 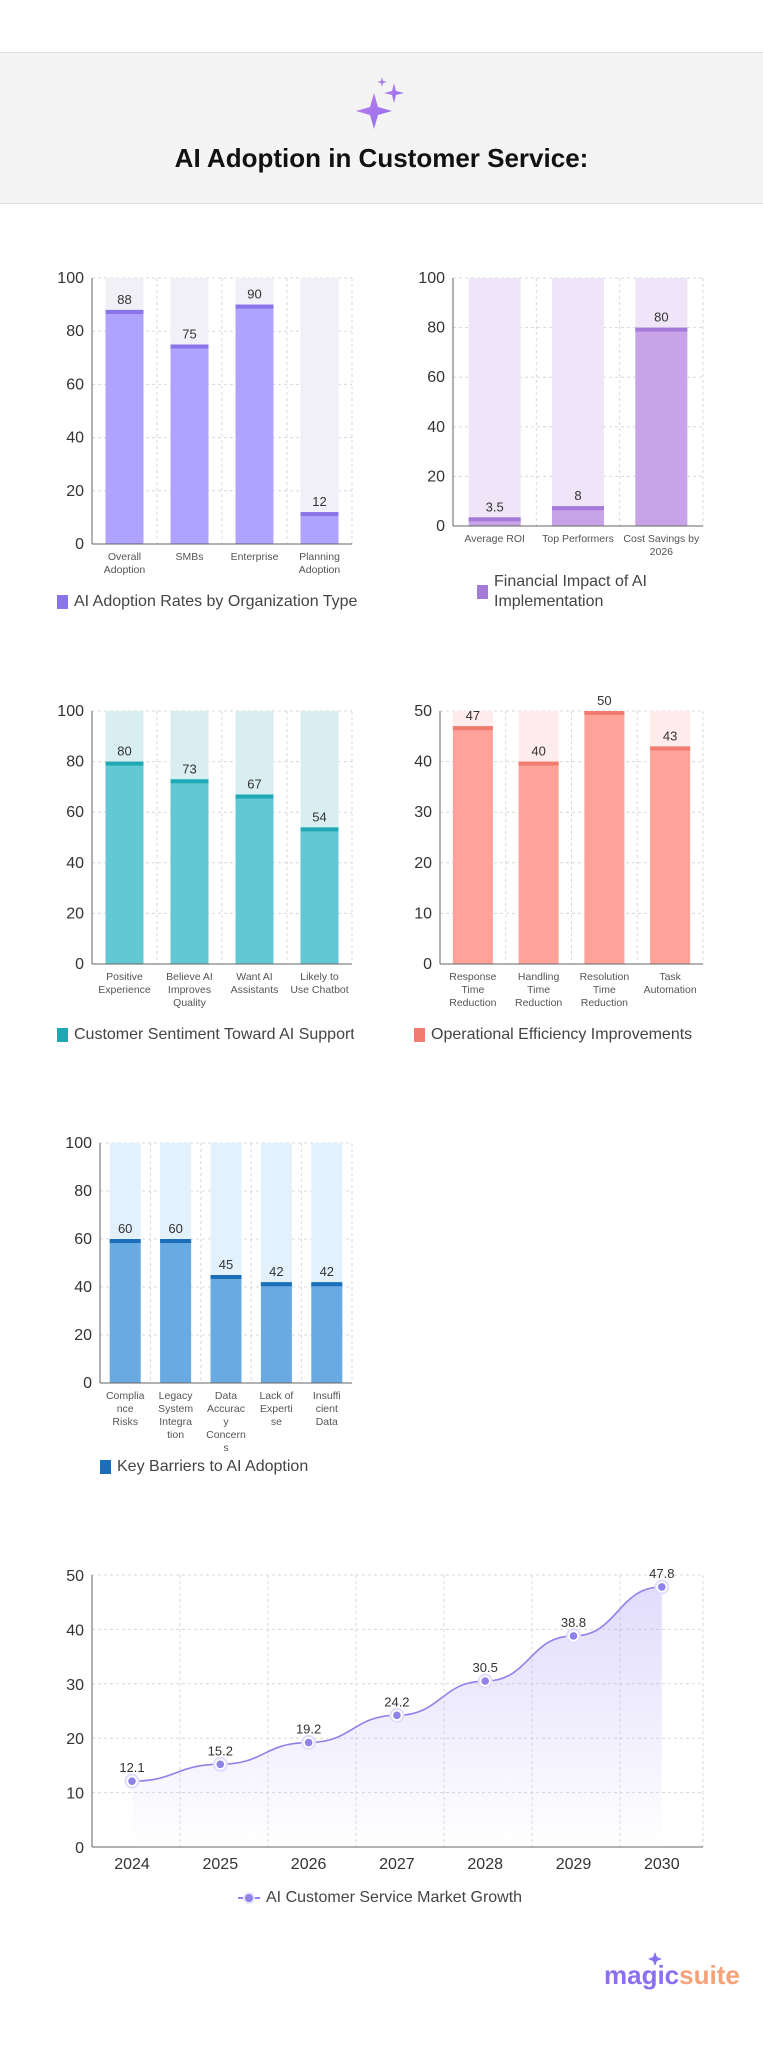 What do you see at coordinates (124, 557) in the screenshot?
I see `x-tick-label: Overall` at bounding box center [124, 557].